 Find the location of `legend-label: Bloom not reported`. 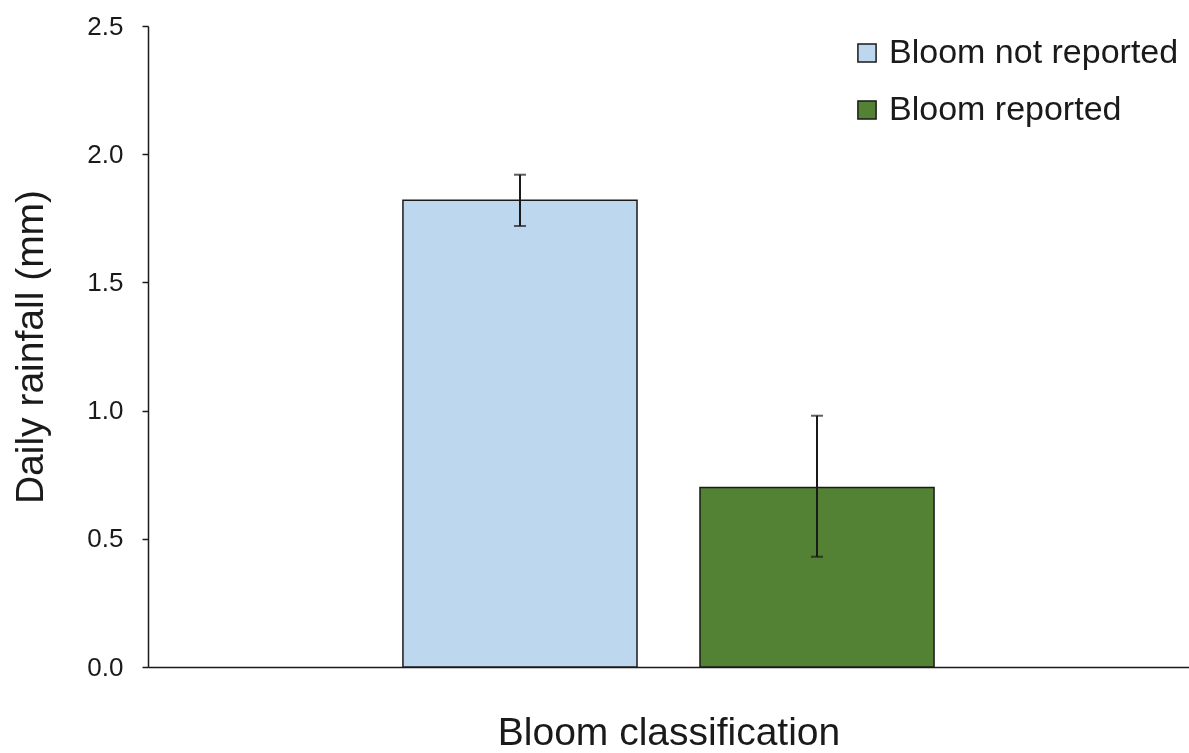

legend-label: Bloom not reported is located at coordinates (1034, 51).